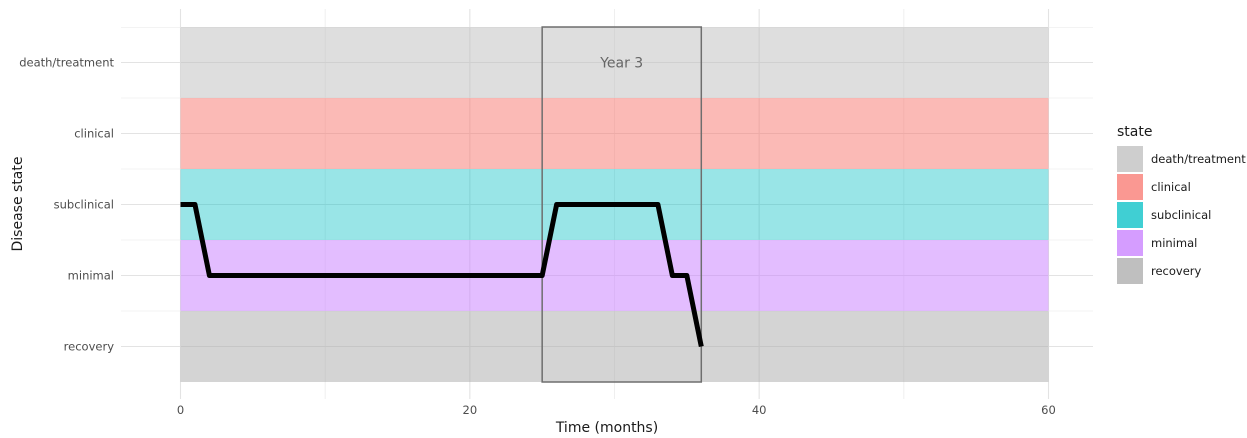 The height and width of the screenshot is (438, 1247). Describe the element at coordinates (94, 134) in the screenshot. I see `y-tick-label: clinical` at that location.